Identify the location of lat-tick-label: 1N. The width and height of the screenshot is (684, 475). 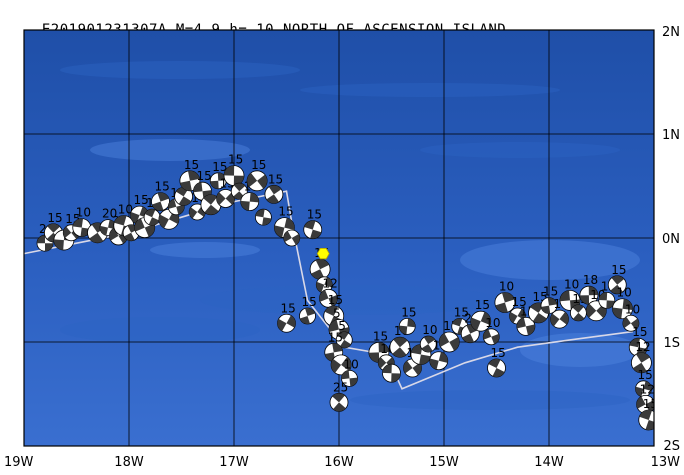
(671, 135).